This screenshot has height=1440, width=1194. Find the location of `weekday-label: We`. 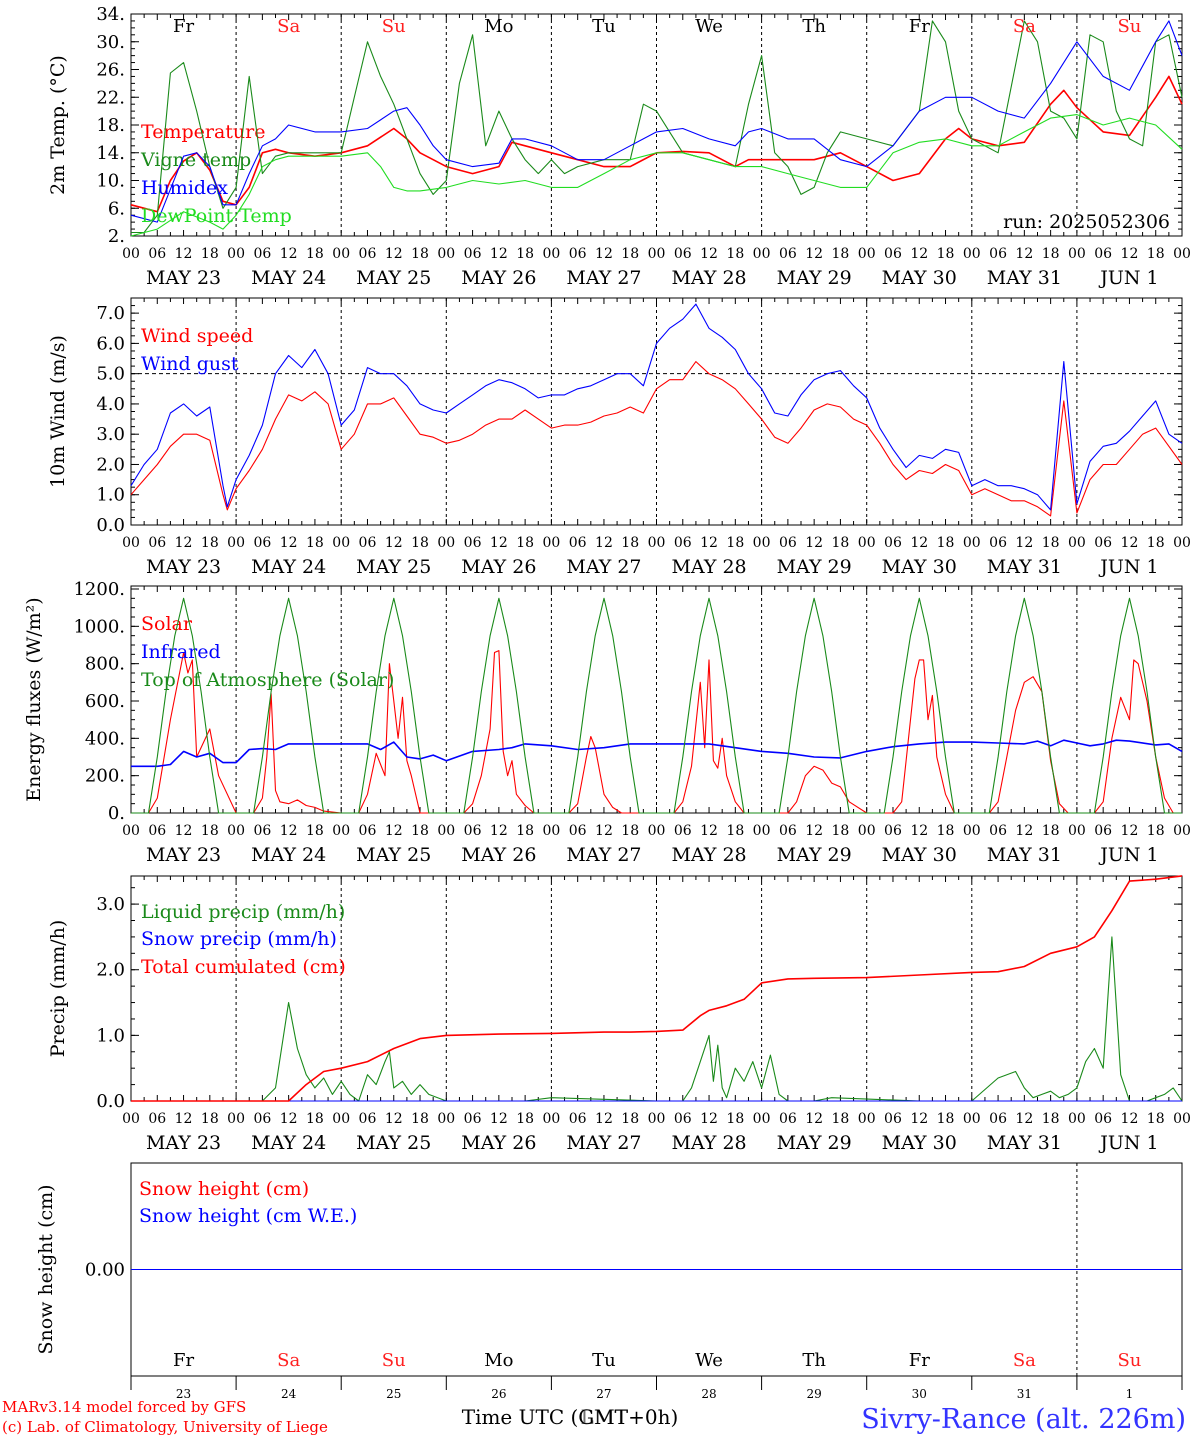

weekday-label: We is located at coordinates (709, 1360).